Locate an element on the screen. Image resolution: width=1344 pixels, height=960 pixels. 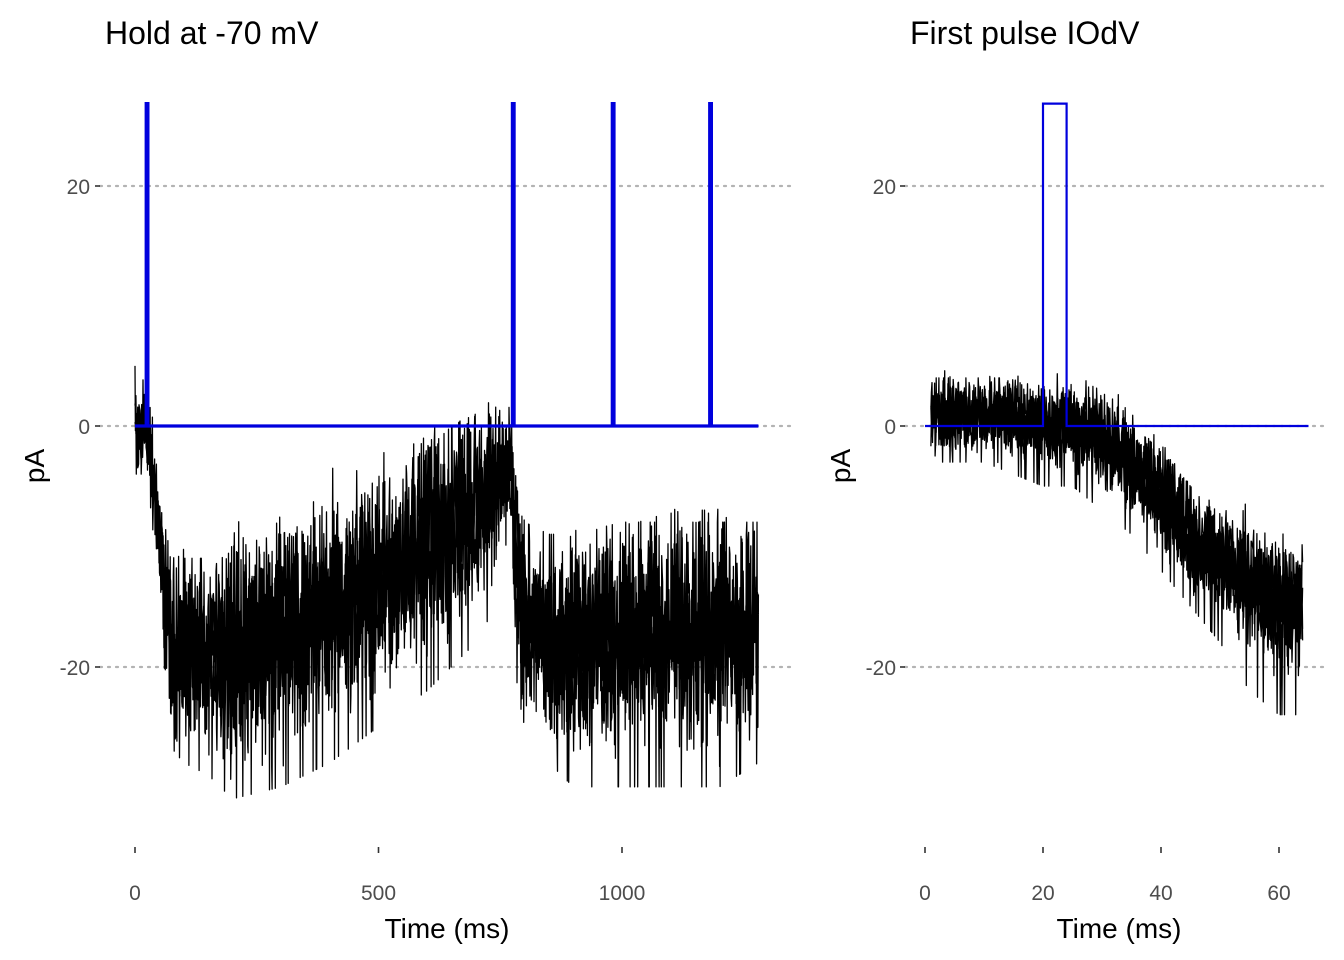
left-y-ticks: 20 0 -20 is located at coordinates (80, 428).